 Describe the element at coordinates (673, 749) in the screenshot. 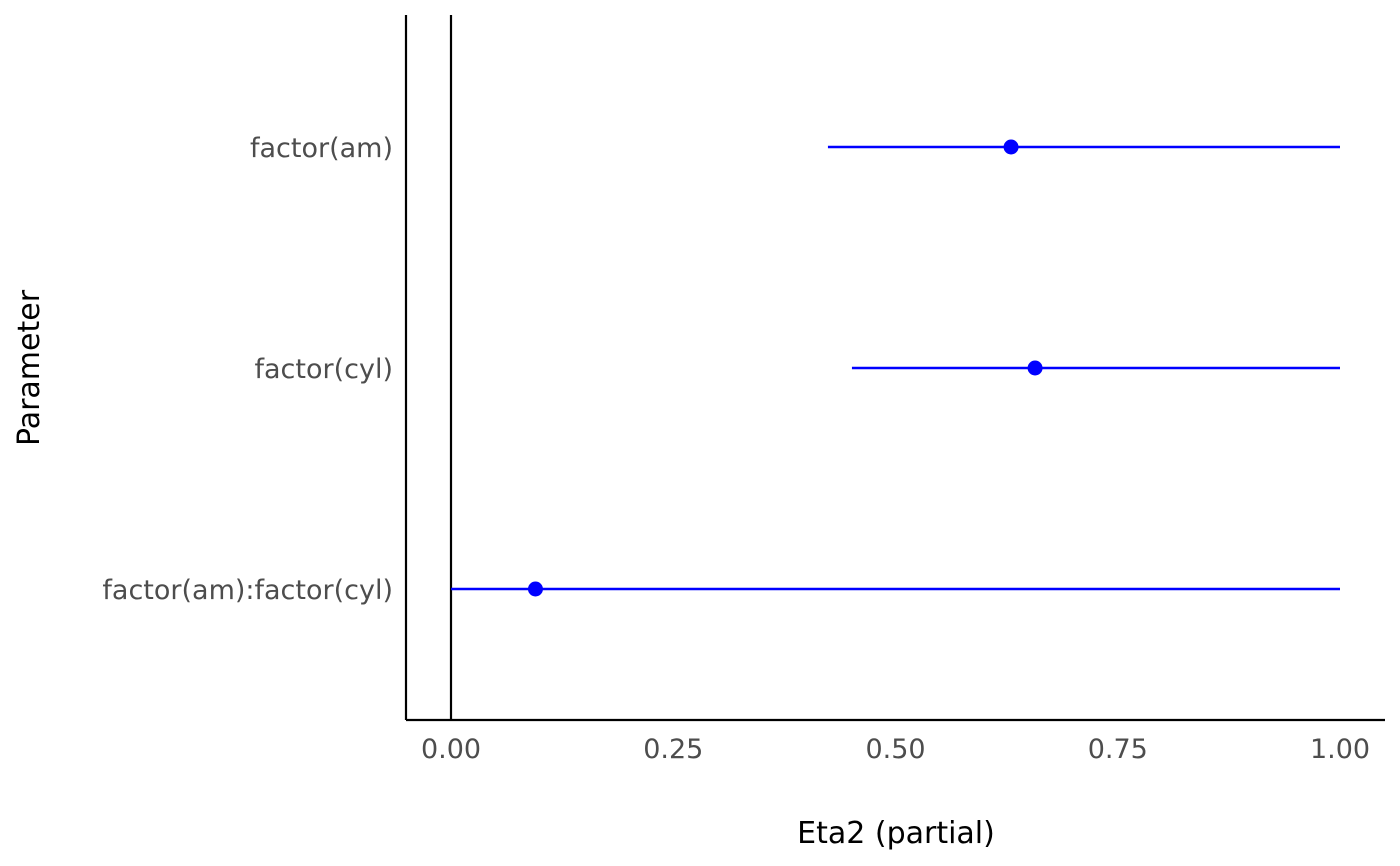

I see `x-tick-label: 0.25` at that location.